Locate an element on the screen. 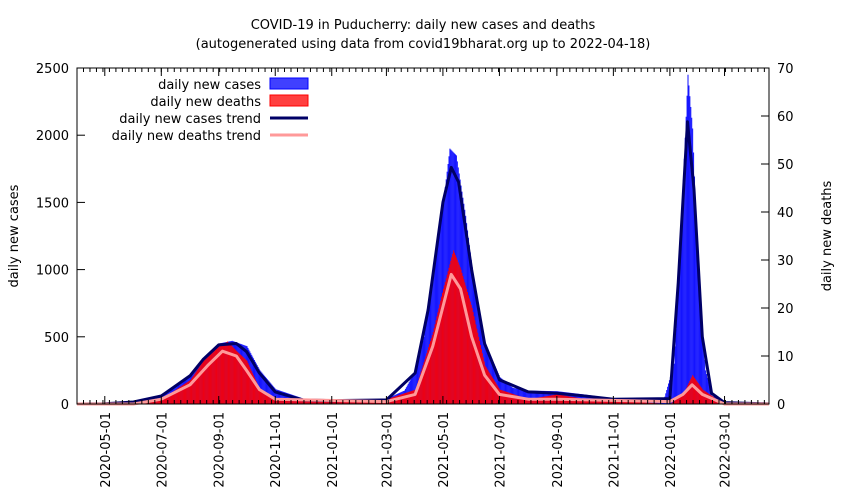  y2-tick-label: 60 is located at coordinates (785, 117).